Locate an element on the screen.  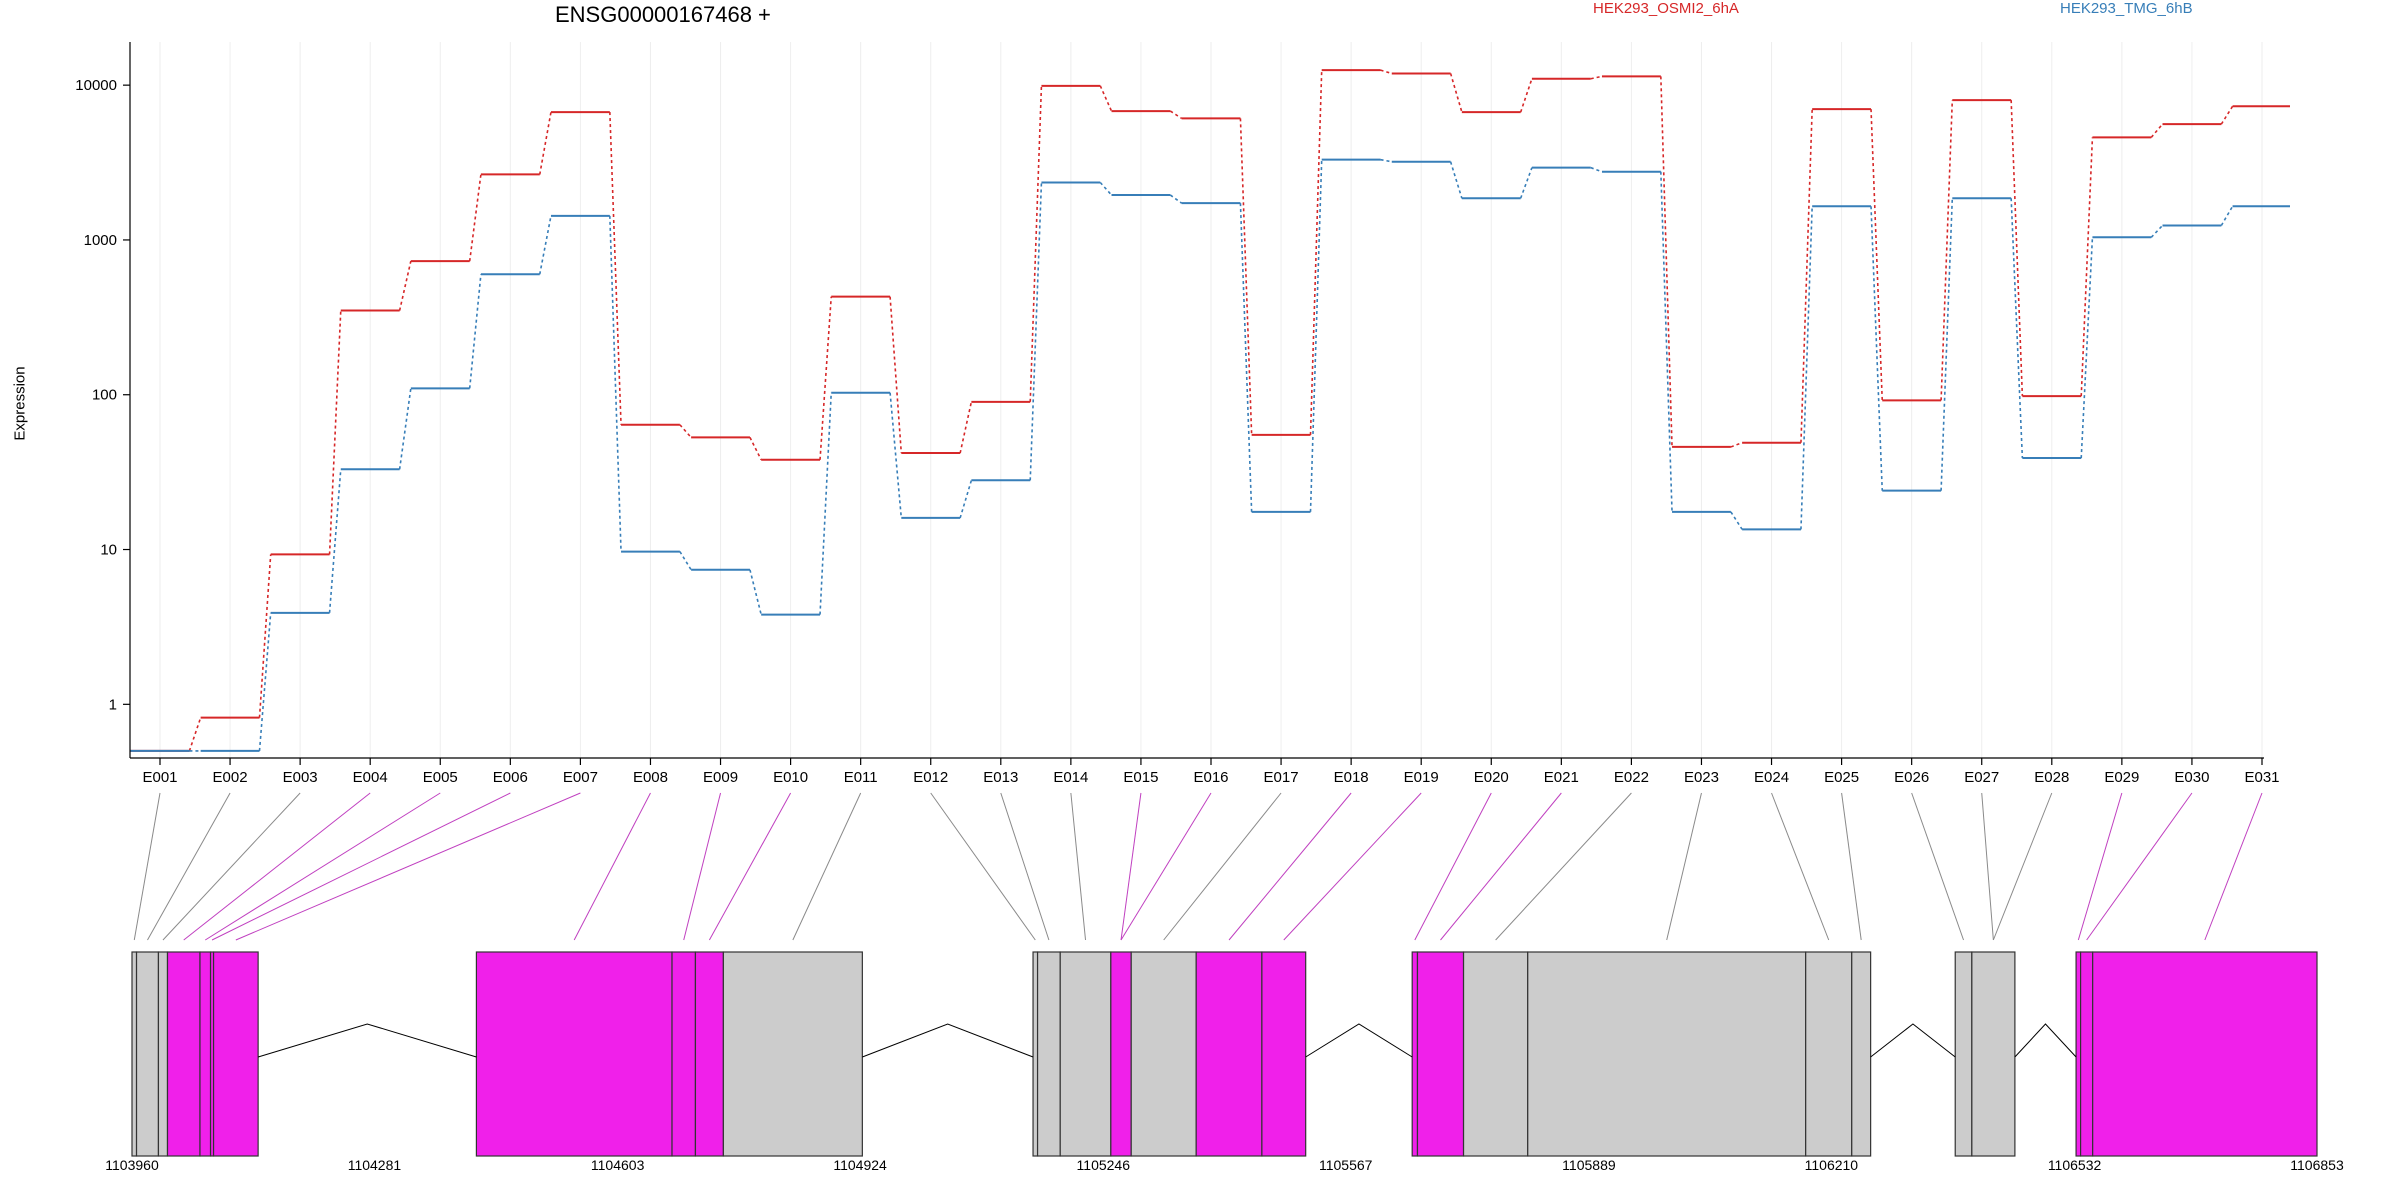
x-tick-label: E025 is located at coordinates (1841, 777).